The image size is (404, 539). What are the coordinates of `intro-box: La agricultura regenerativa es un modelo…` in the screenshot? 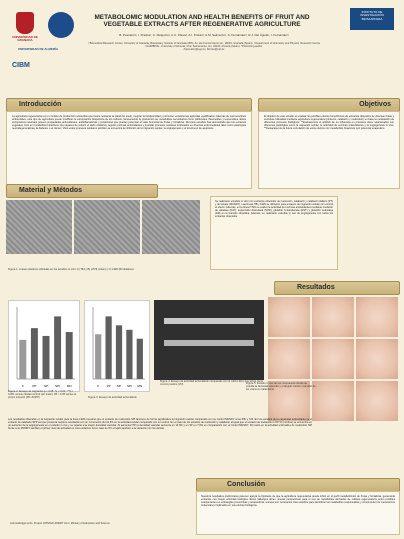 It's located at (129, 150).